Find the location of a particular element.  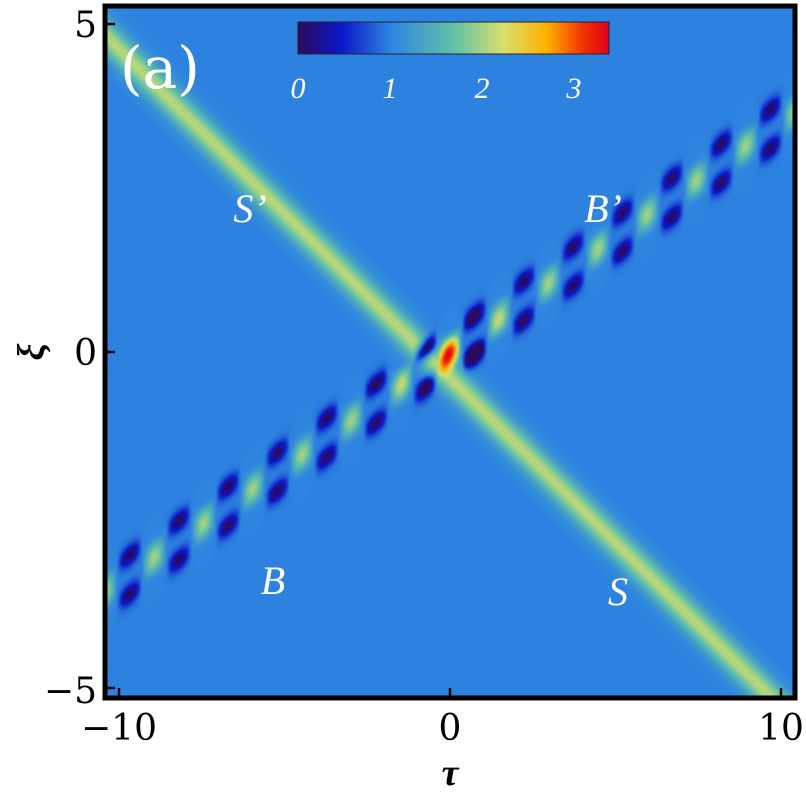

y-tick-label: 5 is located at coordinates (85, 25).